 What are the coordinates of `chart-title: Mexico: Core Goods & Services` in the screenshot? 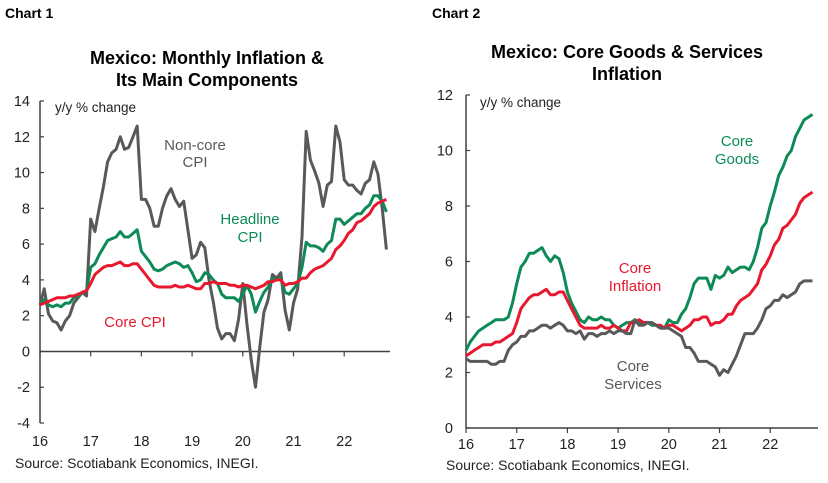 It's located at (627, 52).